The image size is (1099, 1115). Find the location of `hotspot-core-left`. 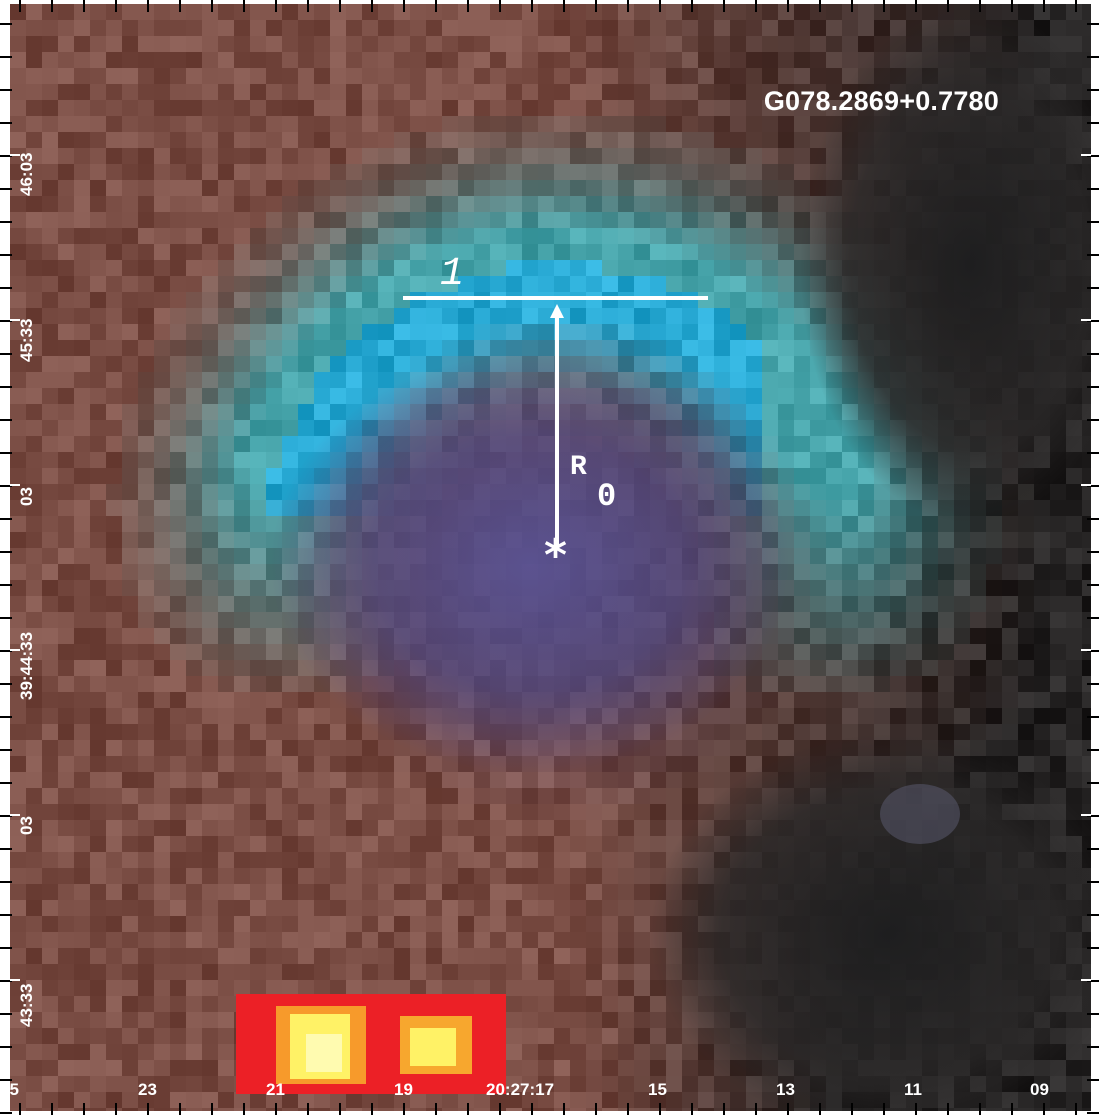

hotspot-core-left is located at coordinates (324, 1053).